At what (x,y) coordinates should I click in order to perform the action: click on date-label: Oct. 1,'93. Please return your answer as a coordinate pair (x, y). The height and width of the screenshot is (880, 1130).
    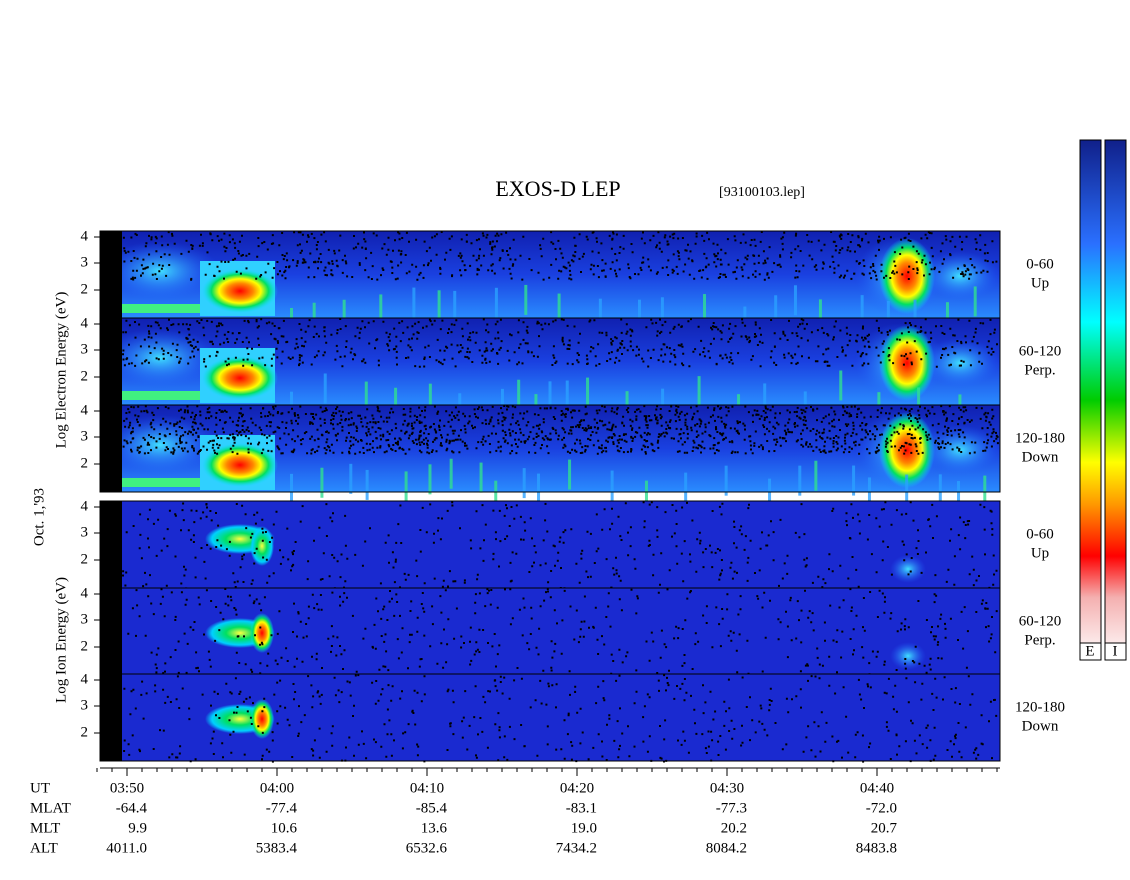
    Looking at the image, I should click on (39, 517).